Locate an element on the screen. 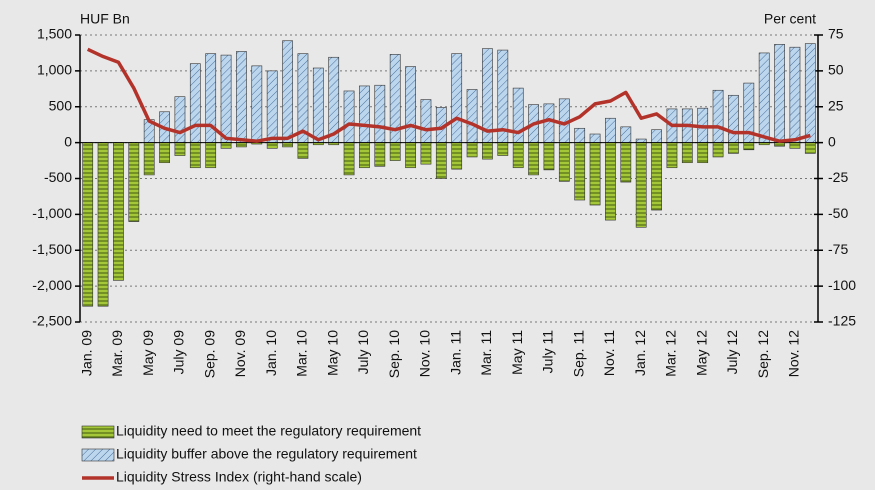  y-tick-label: -2,000 is located at coordinates (52, 285).